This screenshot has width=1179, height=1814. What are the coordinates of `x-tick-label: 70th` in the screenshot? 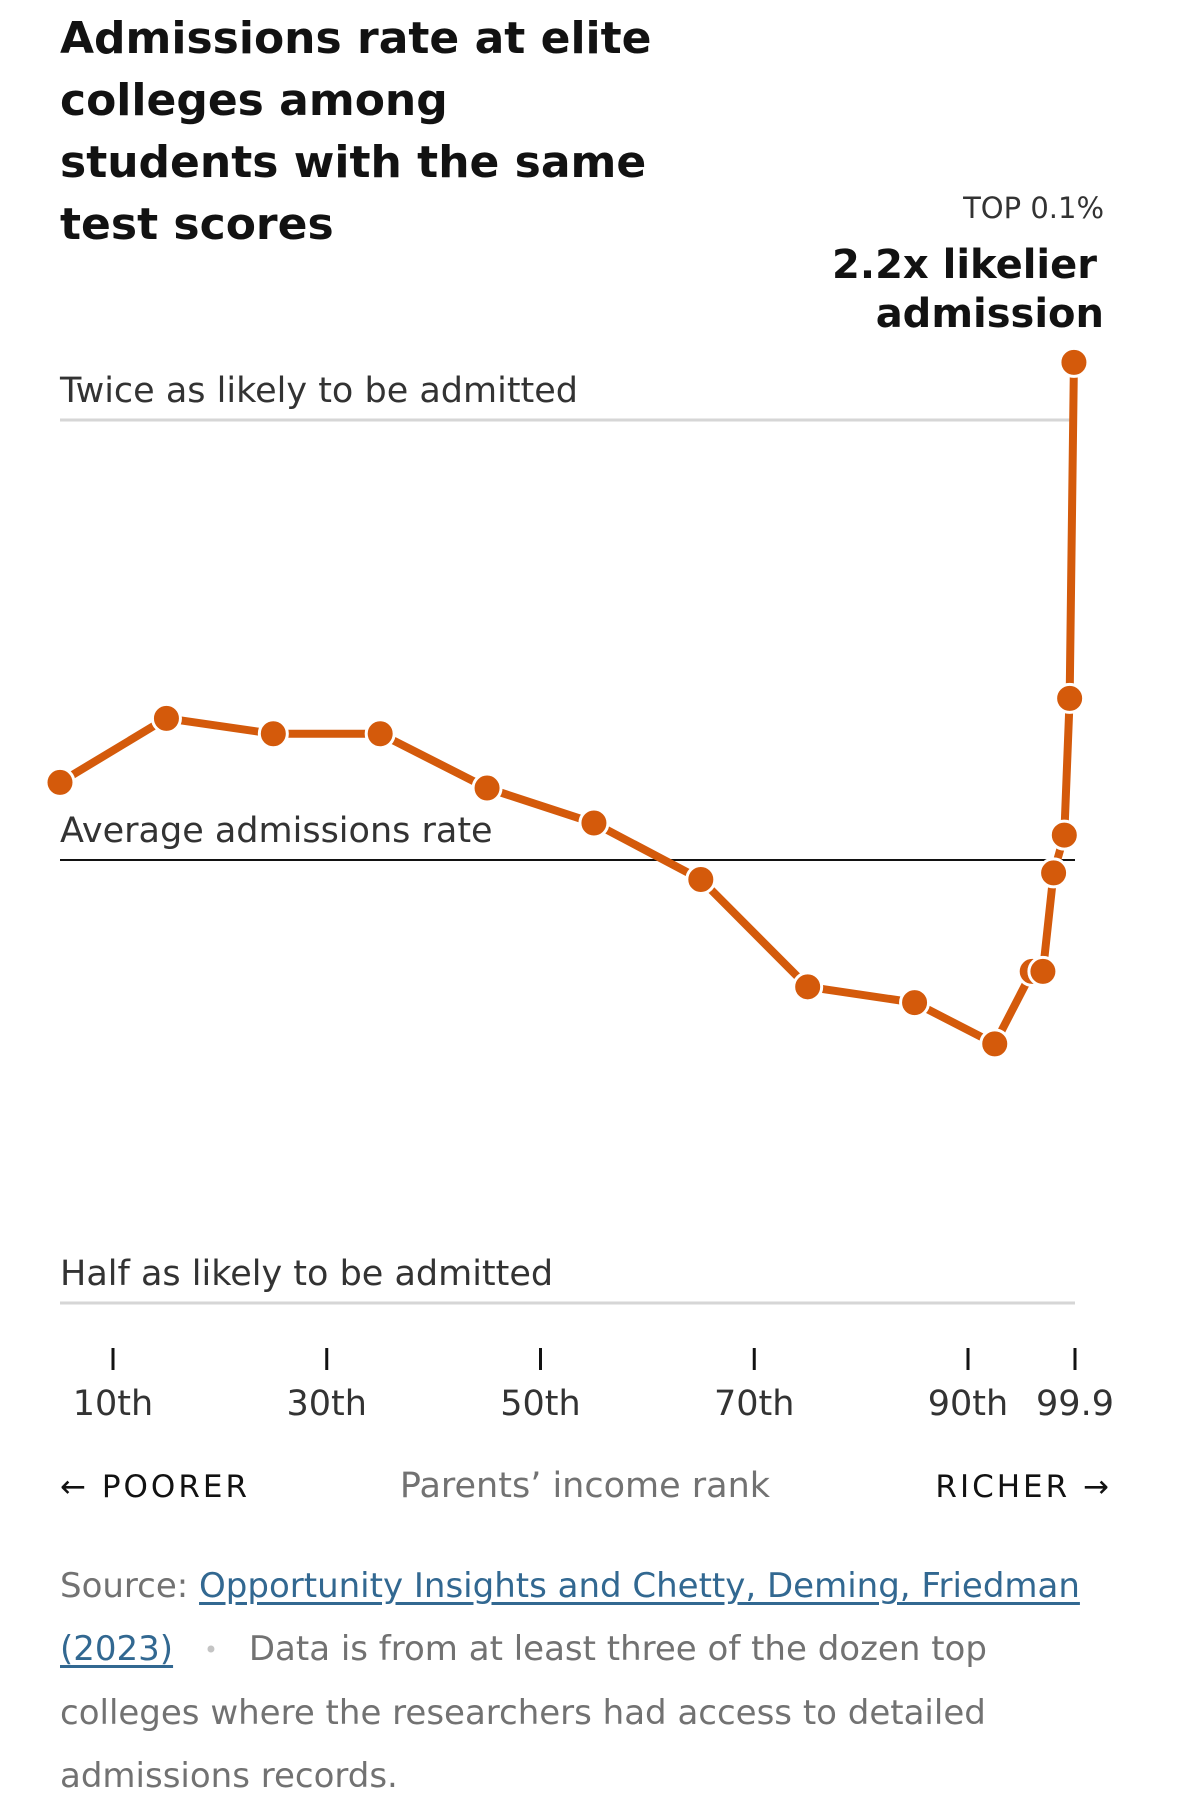 It's located at (754, 1404).